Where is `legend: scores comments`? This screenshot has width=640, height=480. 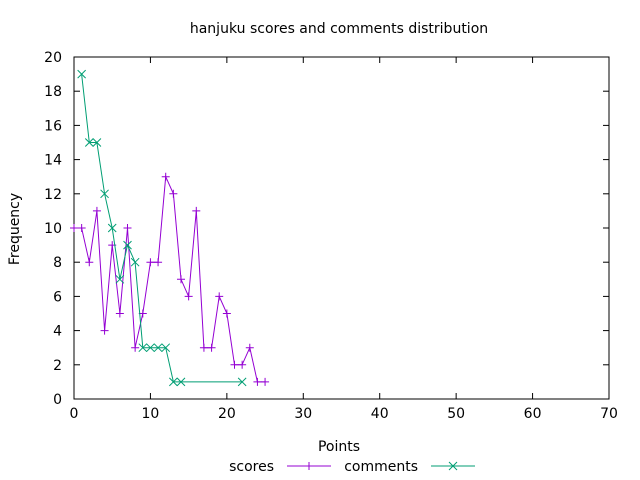 legend: scores comments is located at coordinates (352, 467).